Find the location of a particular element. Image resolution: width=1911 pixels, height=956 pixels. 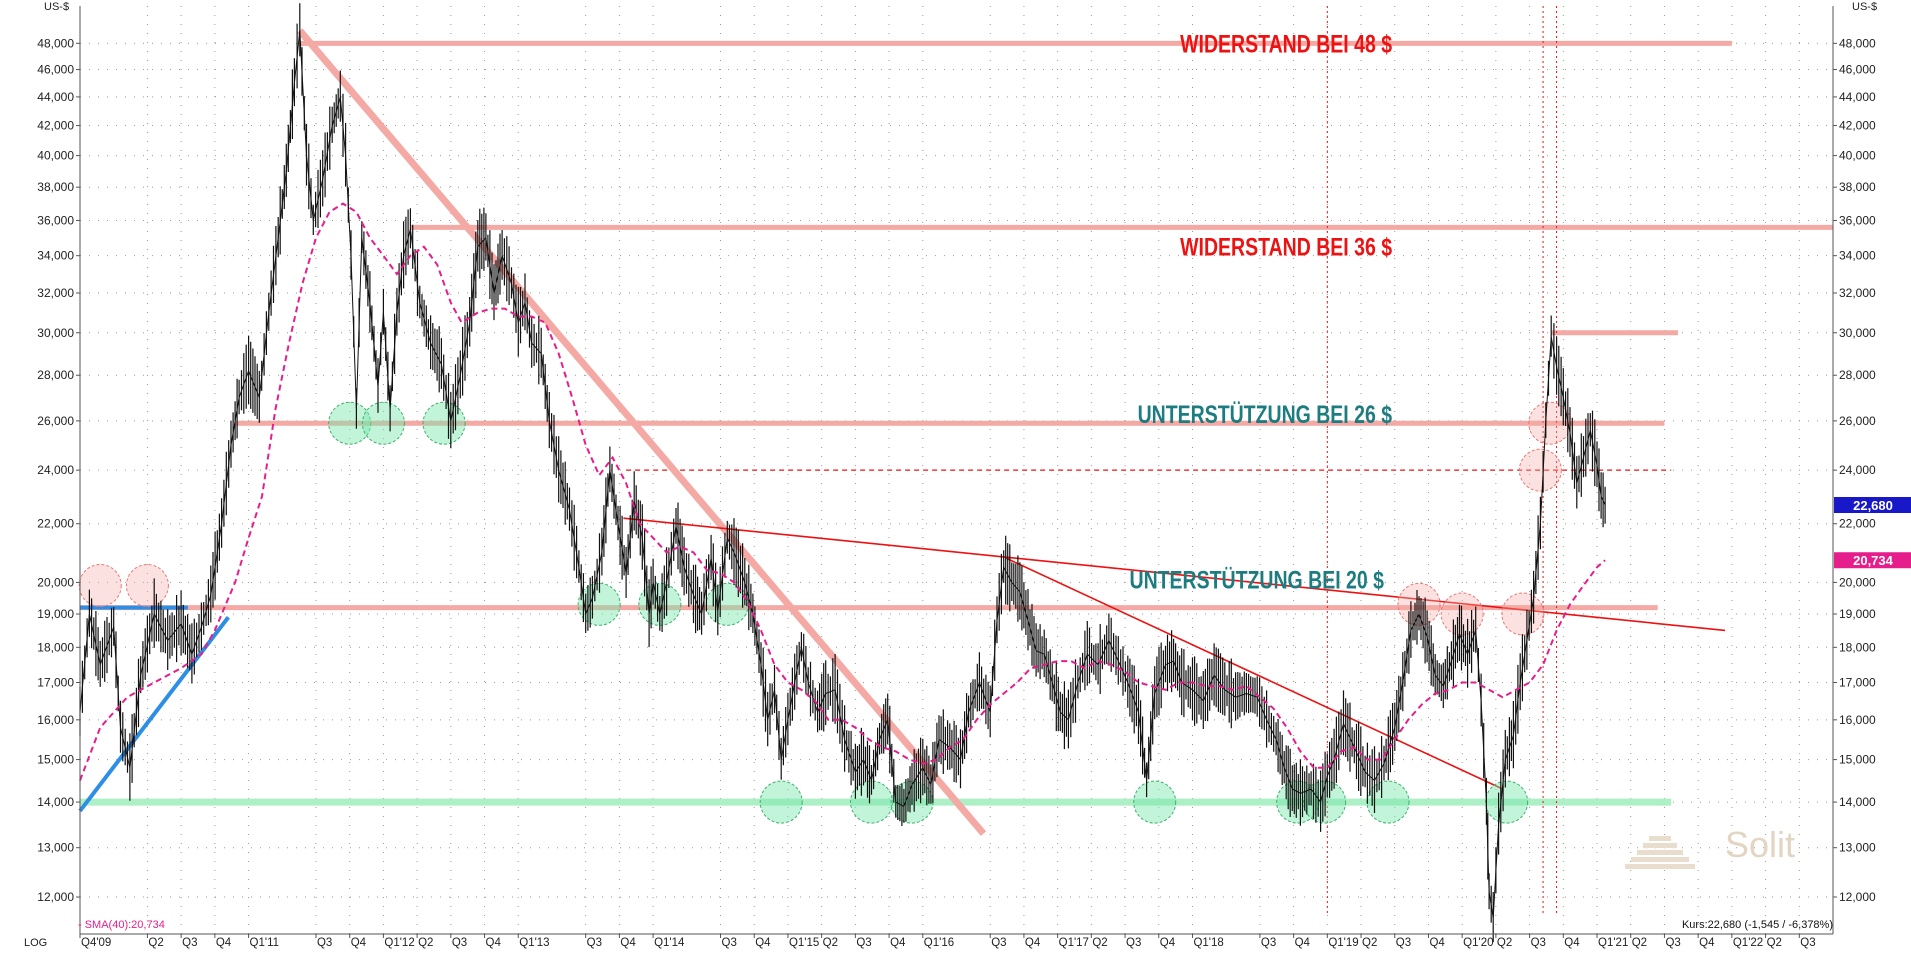

y-tick-label-right: 18,000 is located at coordinates (1857, 647).